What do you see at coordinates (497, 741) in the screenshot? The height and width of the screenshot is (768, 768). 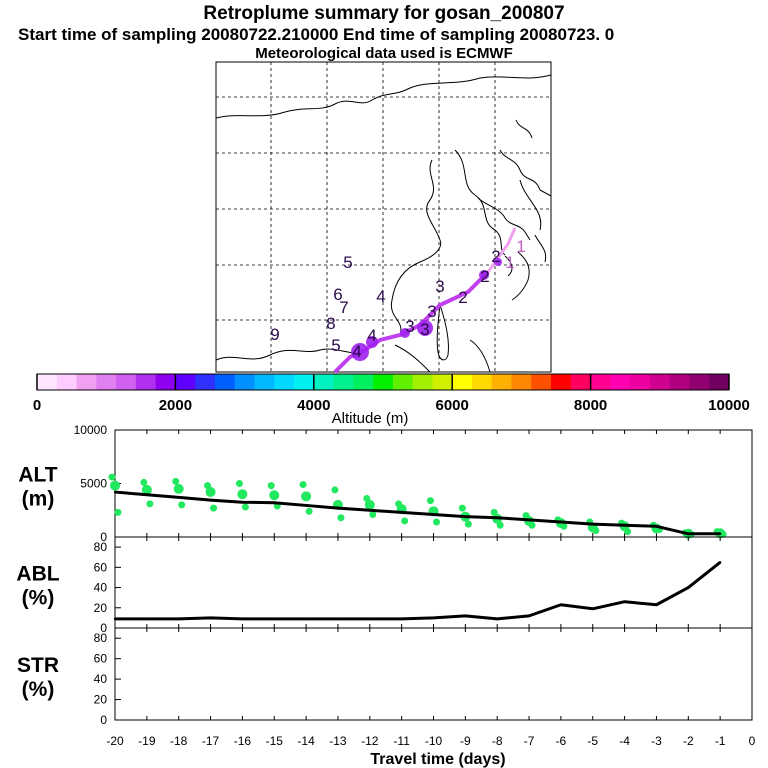 I see `x-tick-label: -8` at bounding box center [497, 741].